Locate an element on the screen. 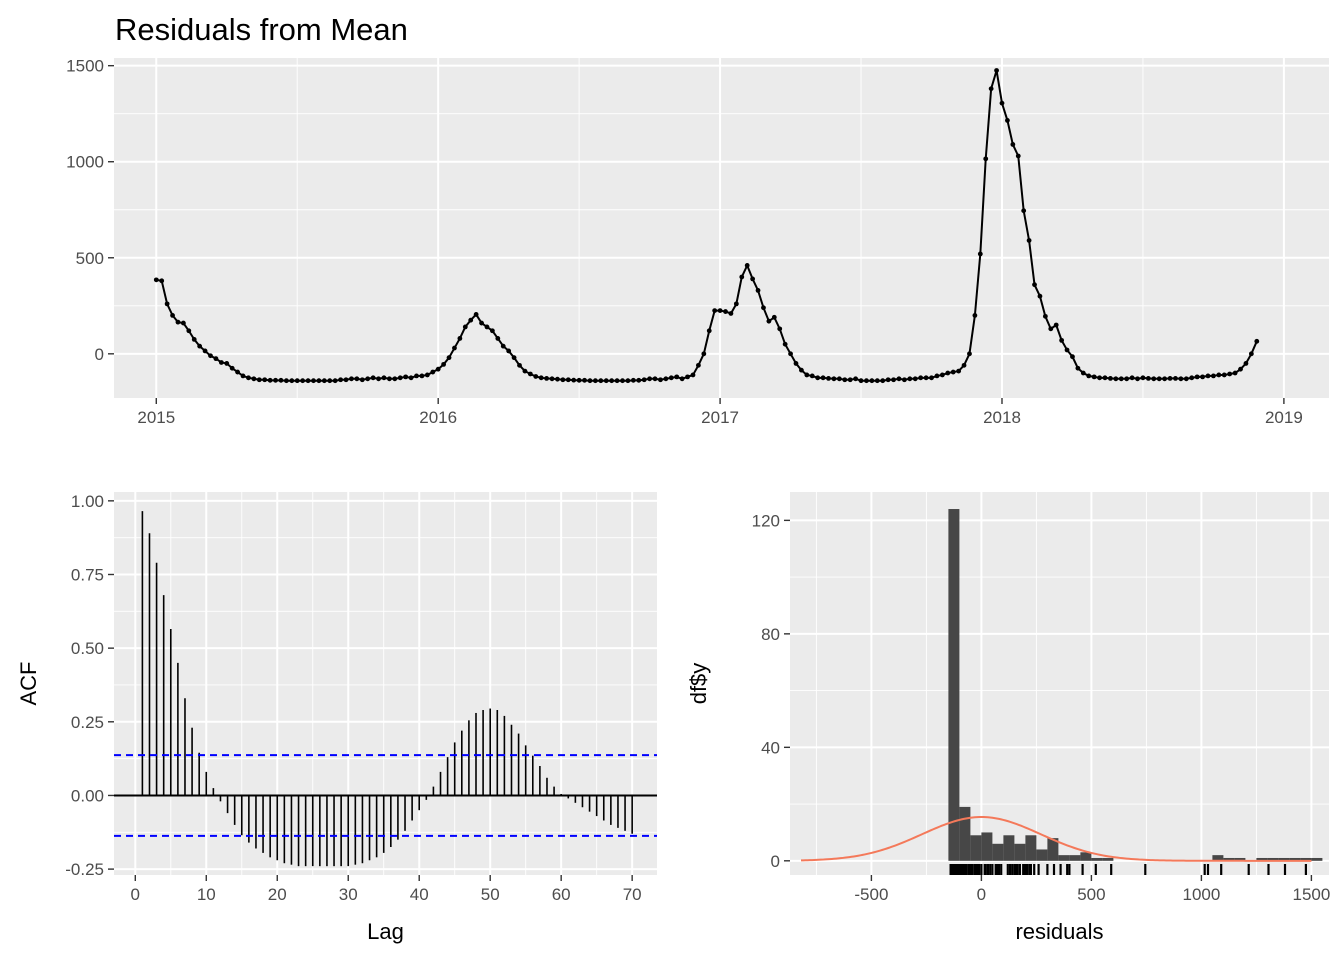 Image resolution: width=1344 pixels, height=960 pixels. x-tick-label: 2016 is located at coordinates (438, 417).